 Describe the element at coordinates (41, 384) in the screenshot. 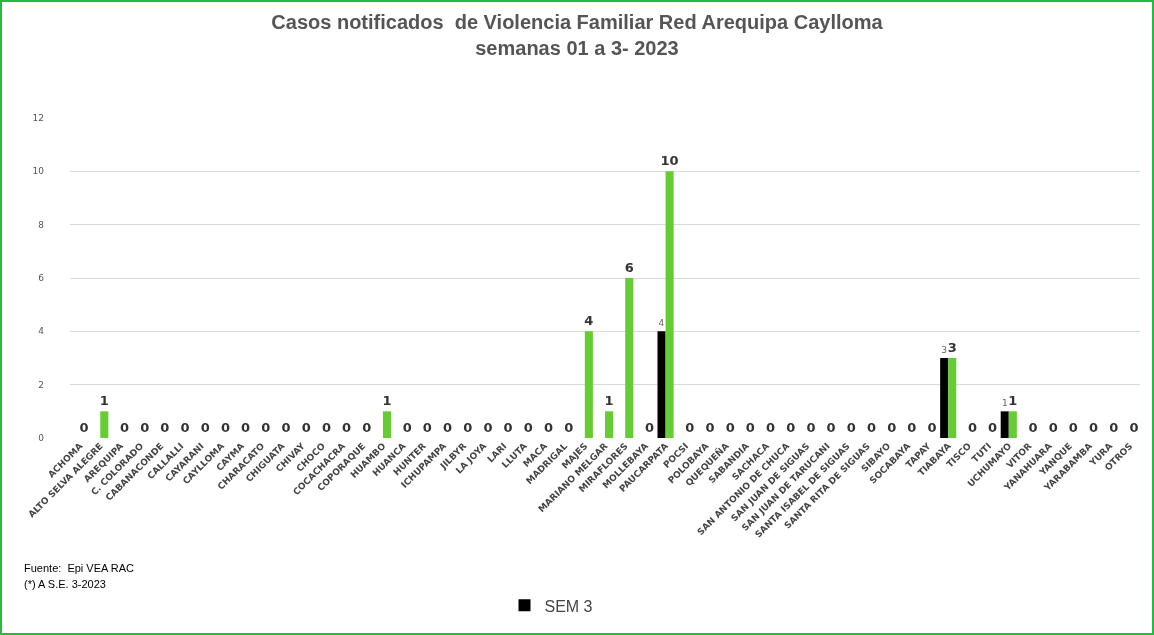

I see `y-tick-label: 2` at that location.